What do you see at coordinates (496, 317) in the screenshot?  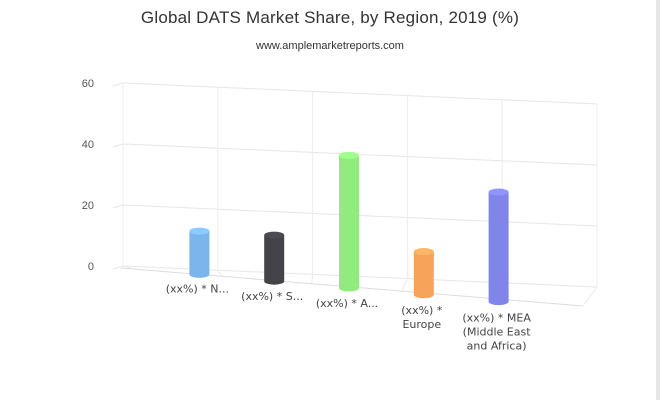 I see `category-label-line: (xx%) * MEA` at bounding box center [496, 317].